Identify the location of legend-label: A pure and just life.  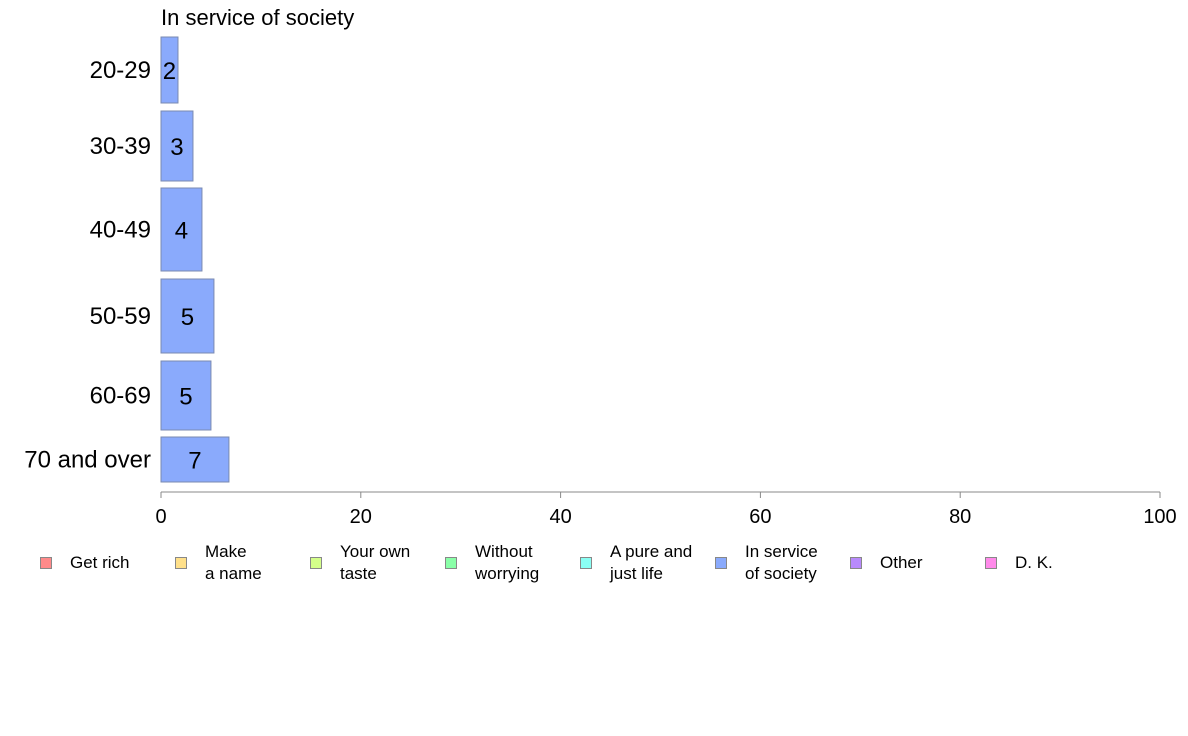
(651, 562).